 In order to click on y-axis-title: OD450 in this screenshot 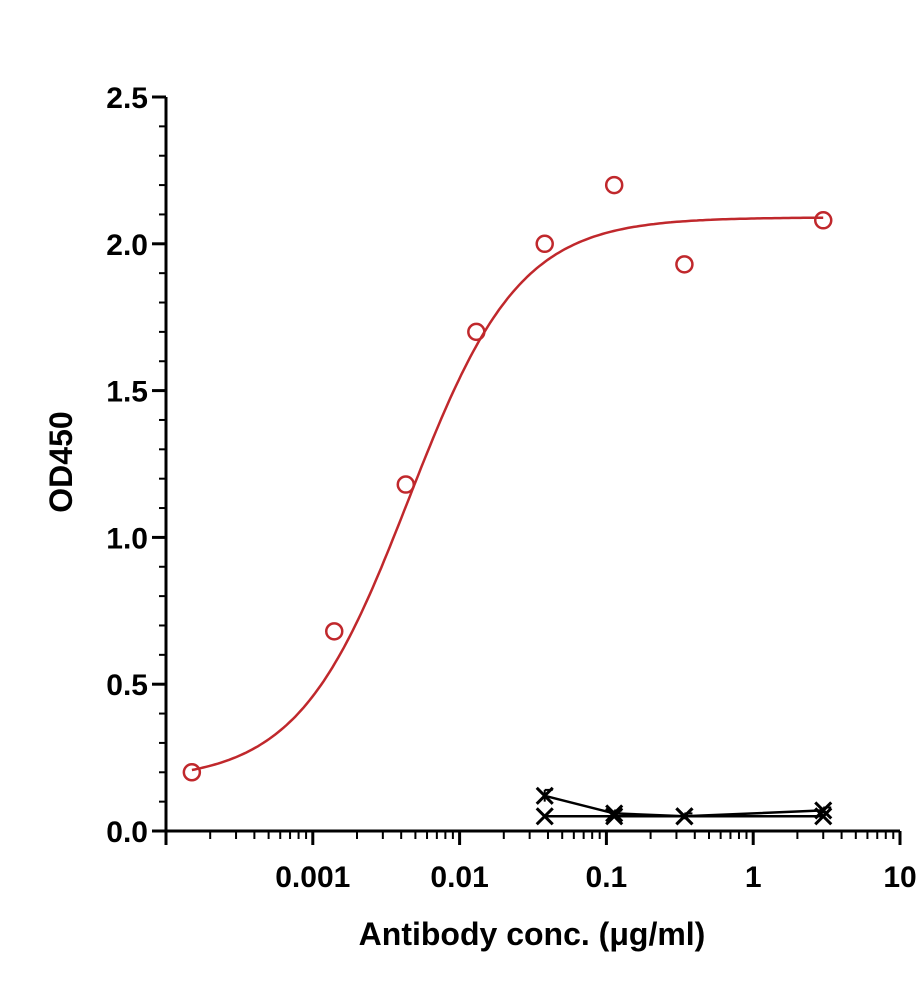, I will do `click(61, 461)`.